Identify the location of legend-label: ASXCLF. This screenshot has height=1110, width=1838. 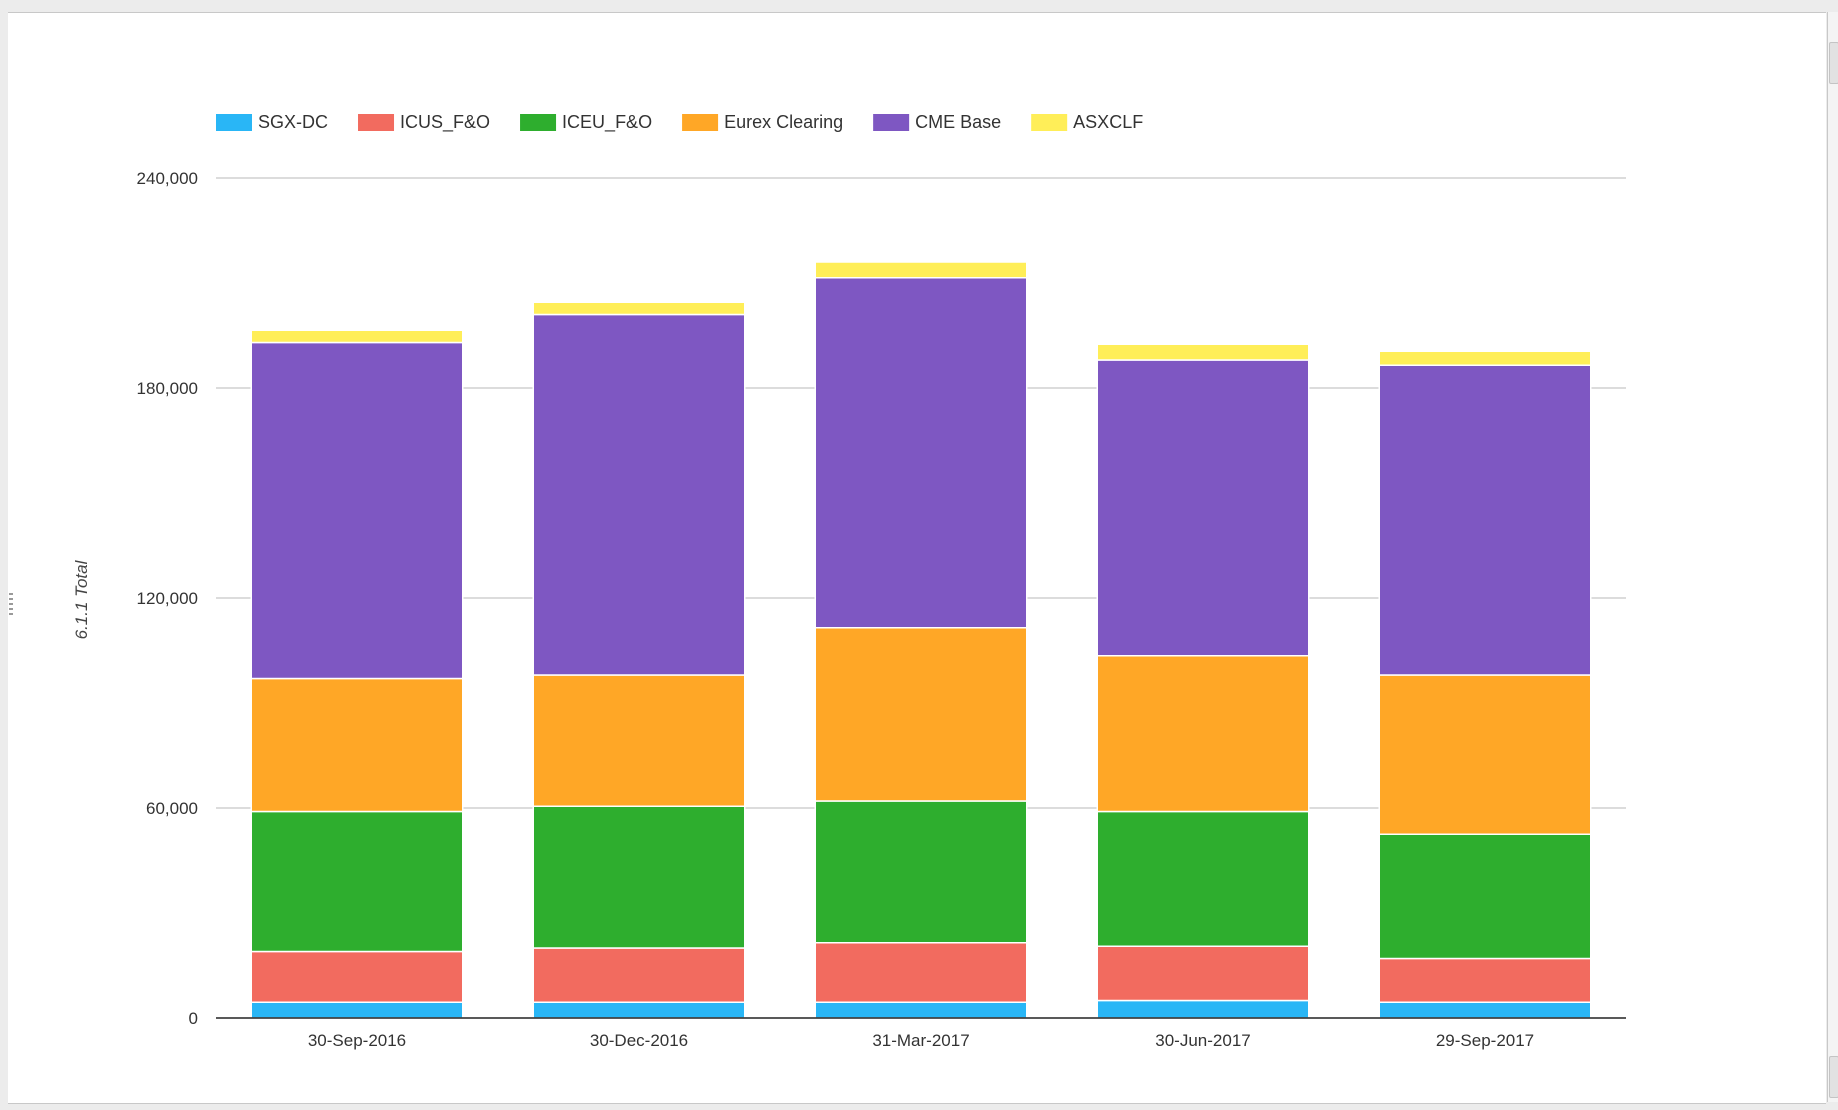
(1108, 122).